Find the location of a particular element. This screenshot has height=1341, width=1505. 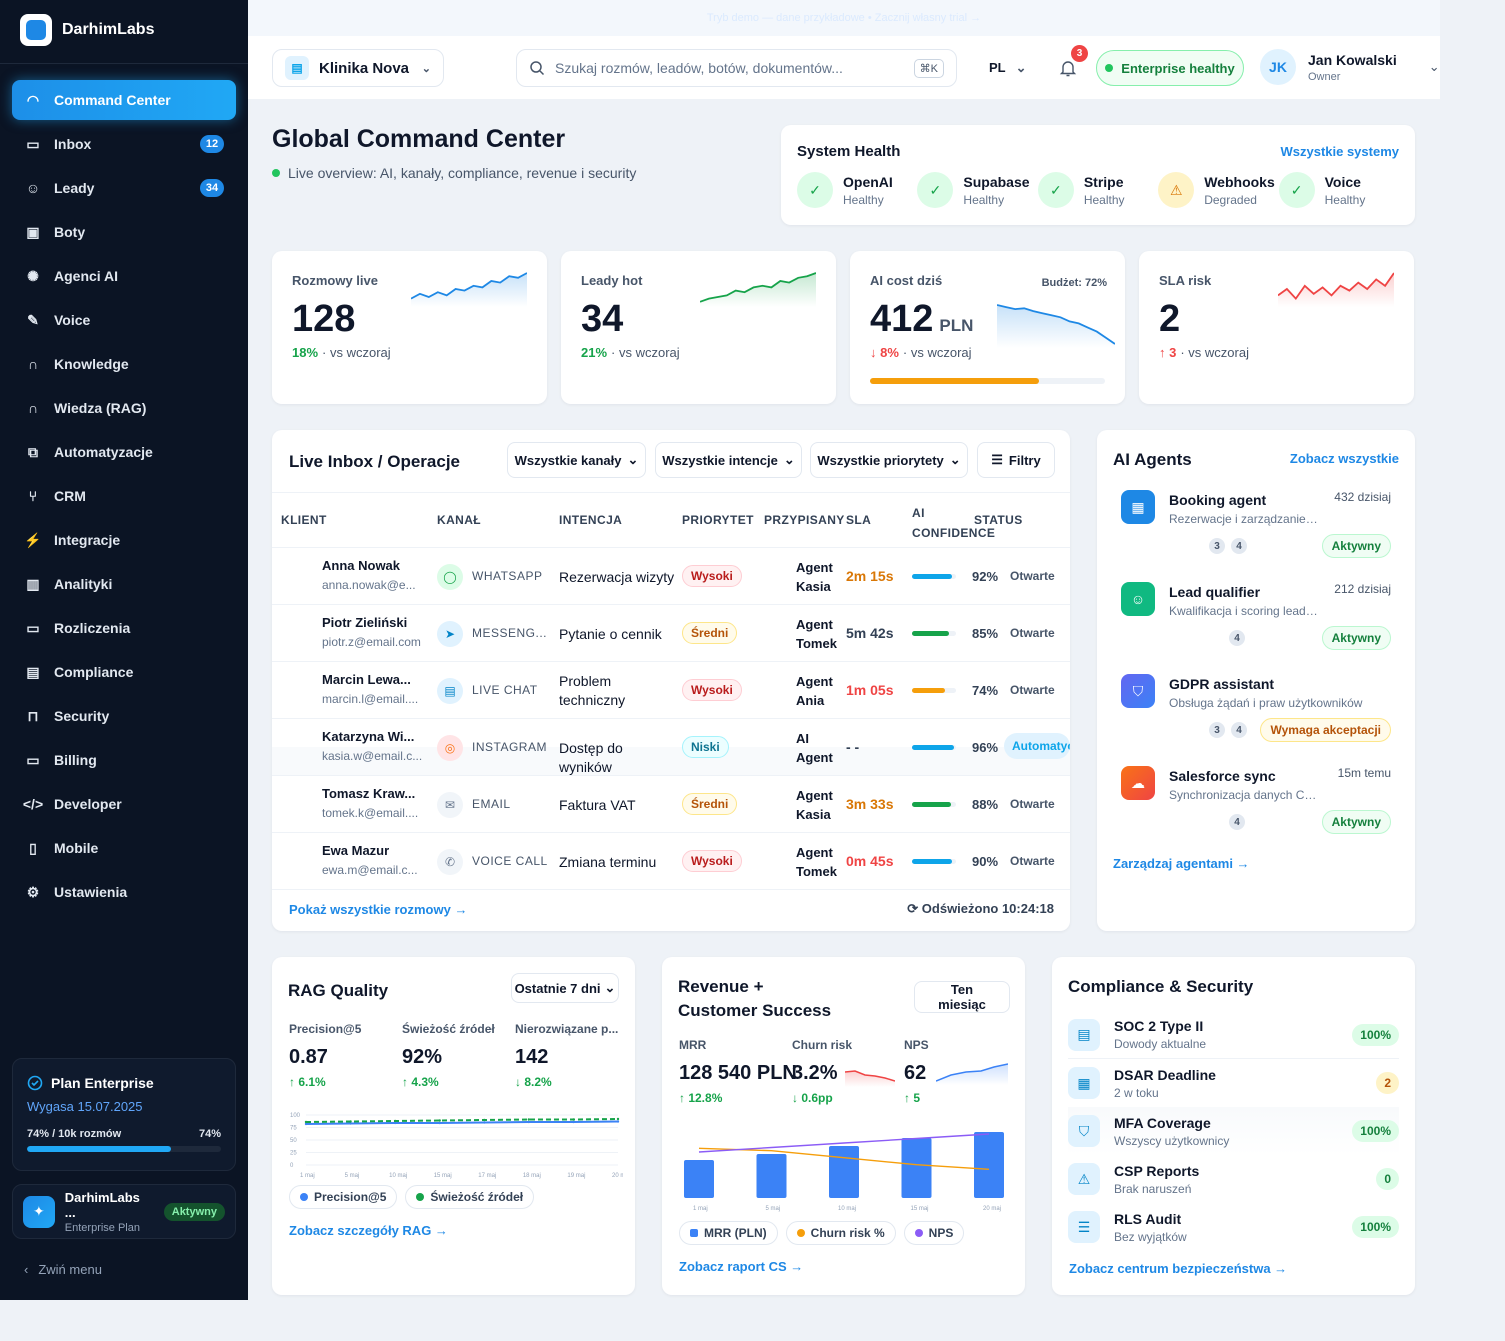

col-header: KLIENT is located at coordinates (304, 520).